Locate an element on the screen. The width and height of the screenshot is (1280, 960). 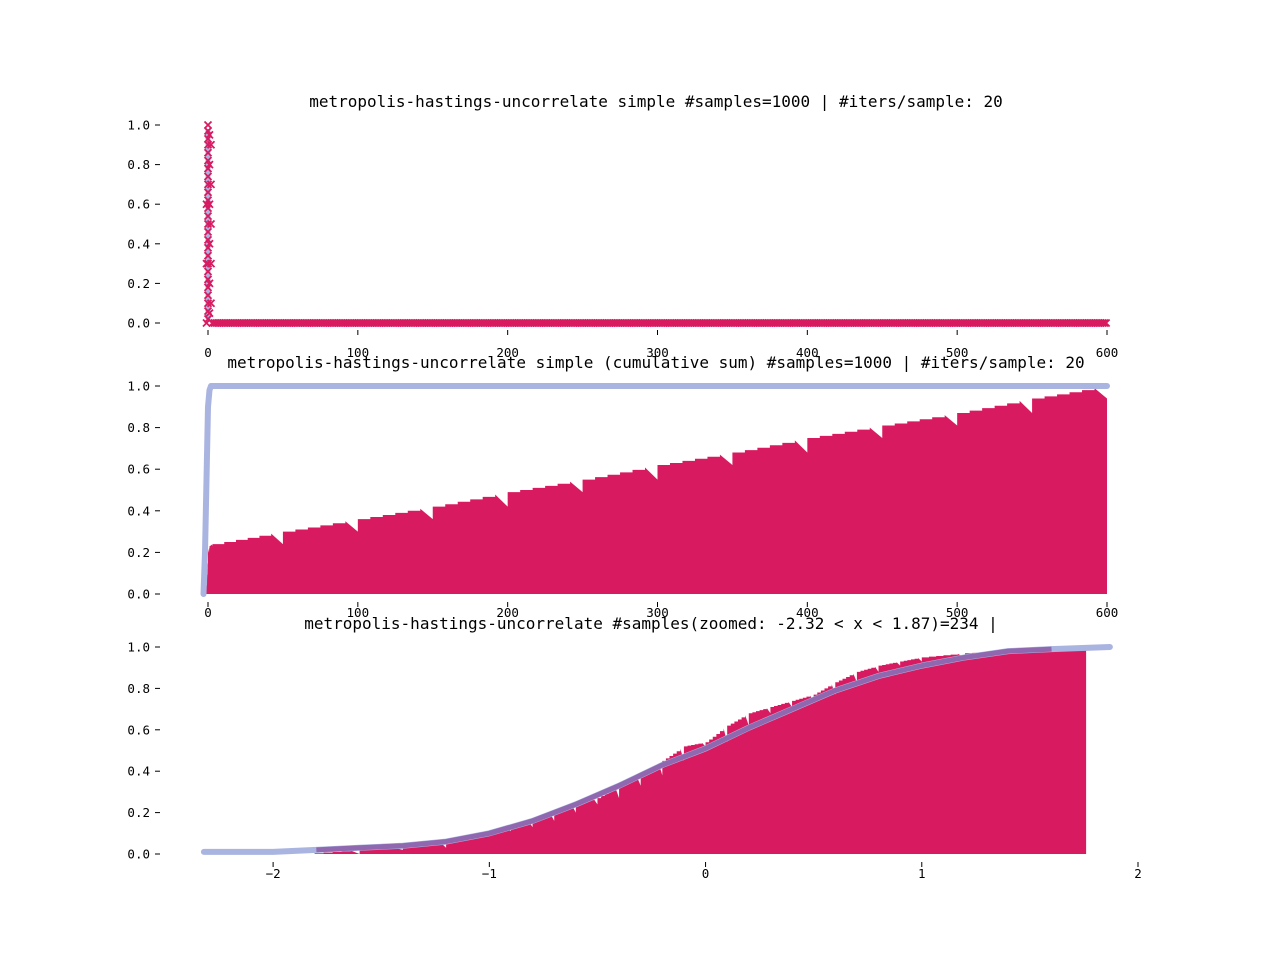
x-tick-label: −2 is located at coordinates (273, 873).